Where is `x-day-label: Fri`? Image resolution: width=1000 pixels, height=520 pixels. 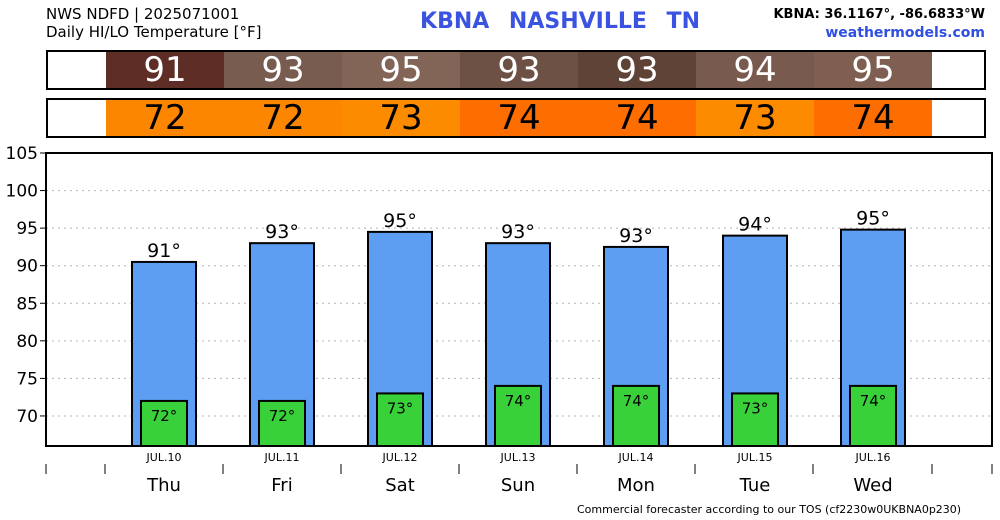 x-day-label: Fri is located at coordinates (281, 485).